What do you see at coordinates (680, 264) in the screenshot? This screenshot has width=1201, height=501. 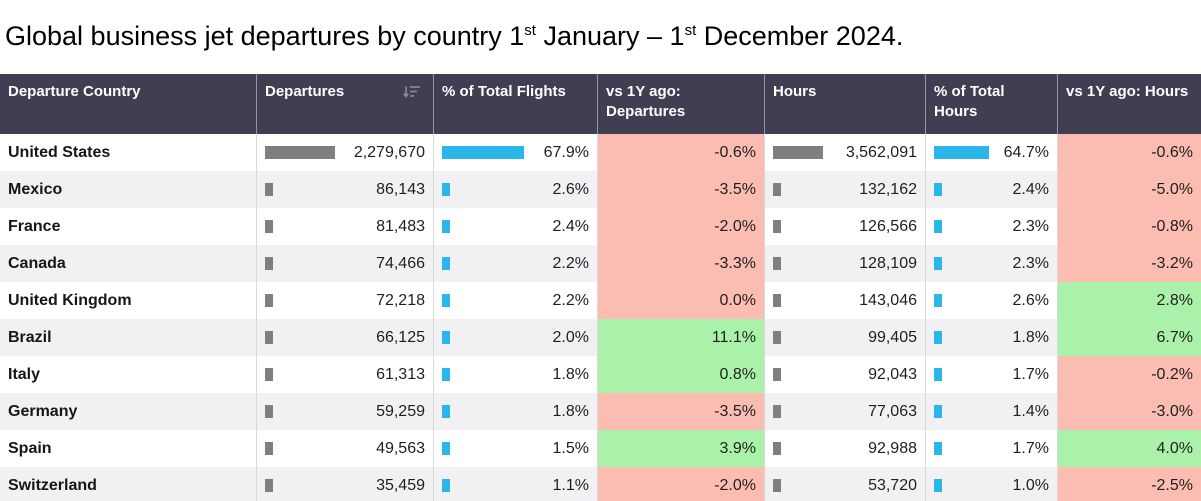 I see `vs-1y-departures-cell: -3.3%` at bounding box center [680, 264].